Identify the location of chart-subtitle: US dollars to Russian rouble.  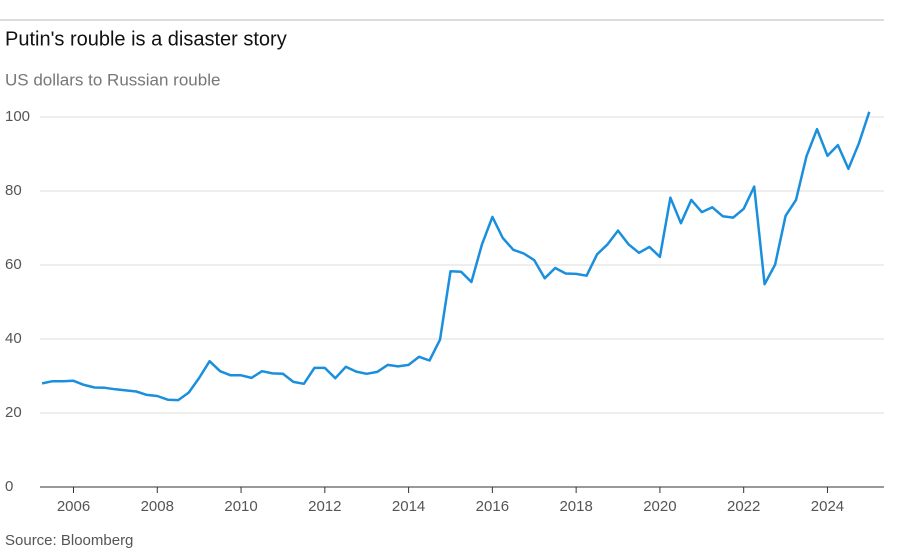
(112, 79).